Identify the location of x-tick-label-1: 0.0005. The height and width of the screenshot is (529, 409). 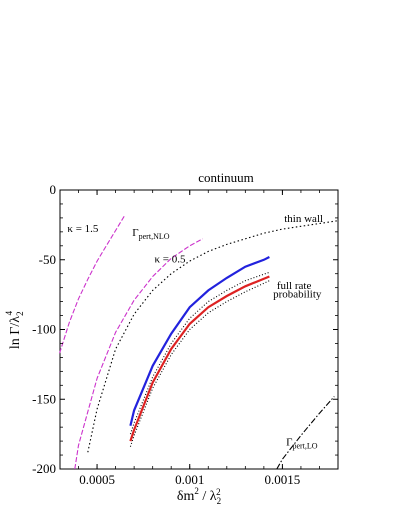
(97, 479).